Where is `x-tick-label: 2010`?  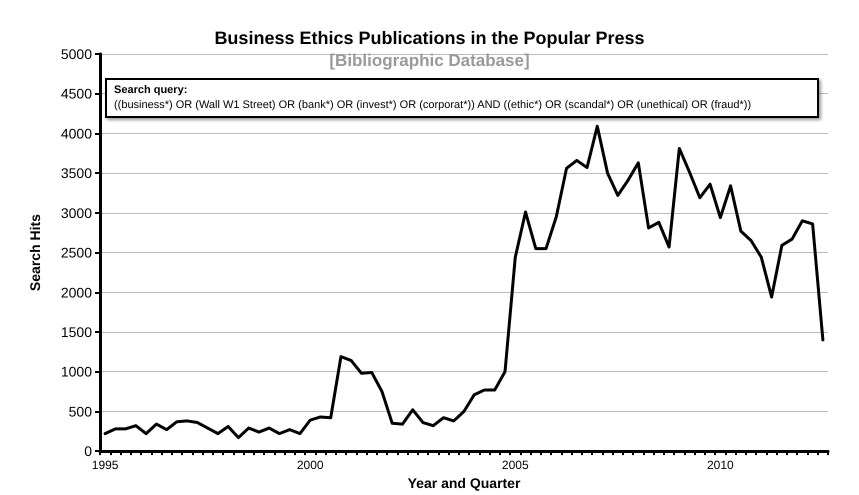
x-tick-label: 2010 is located at coordinates (720, 465).